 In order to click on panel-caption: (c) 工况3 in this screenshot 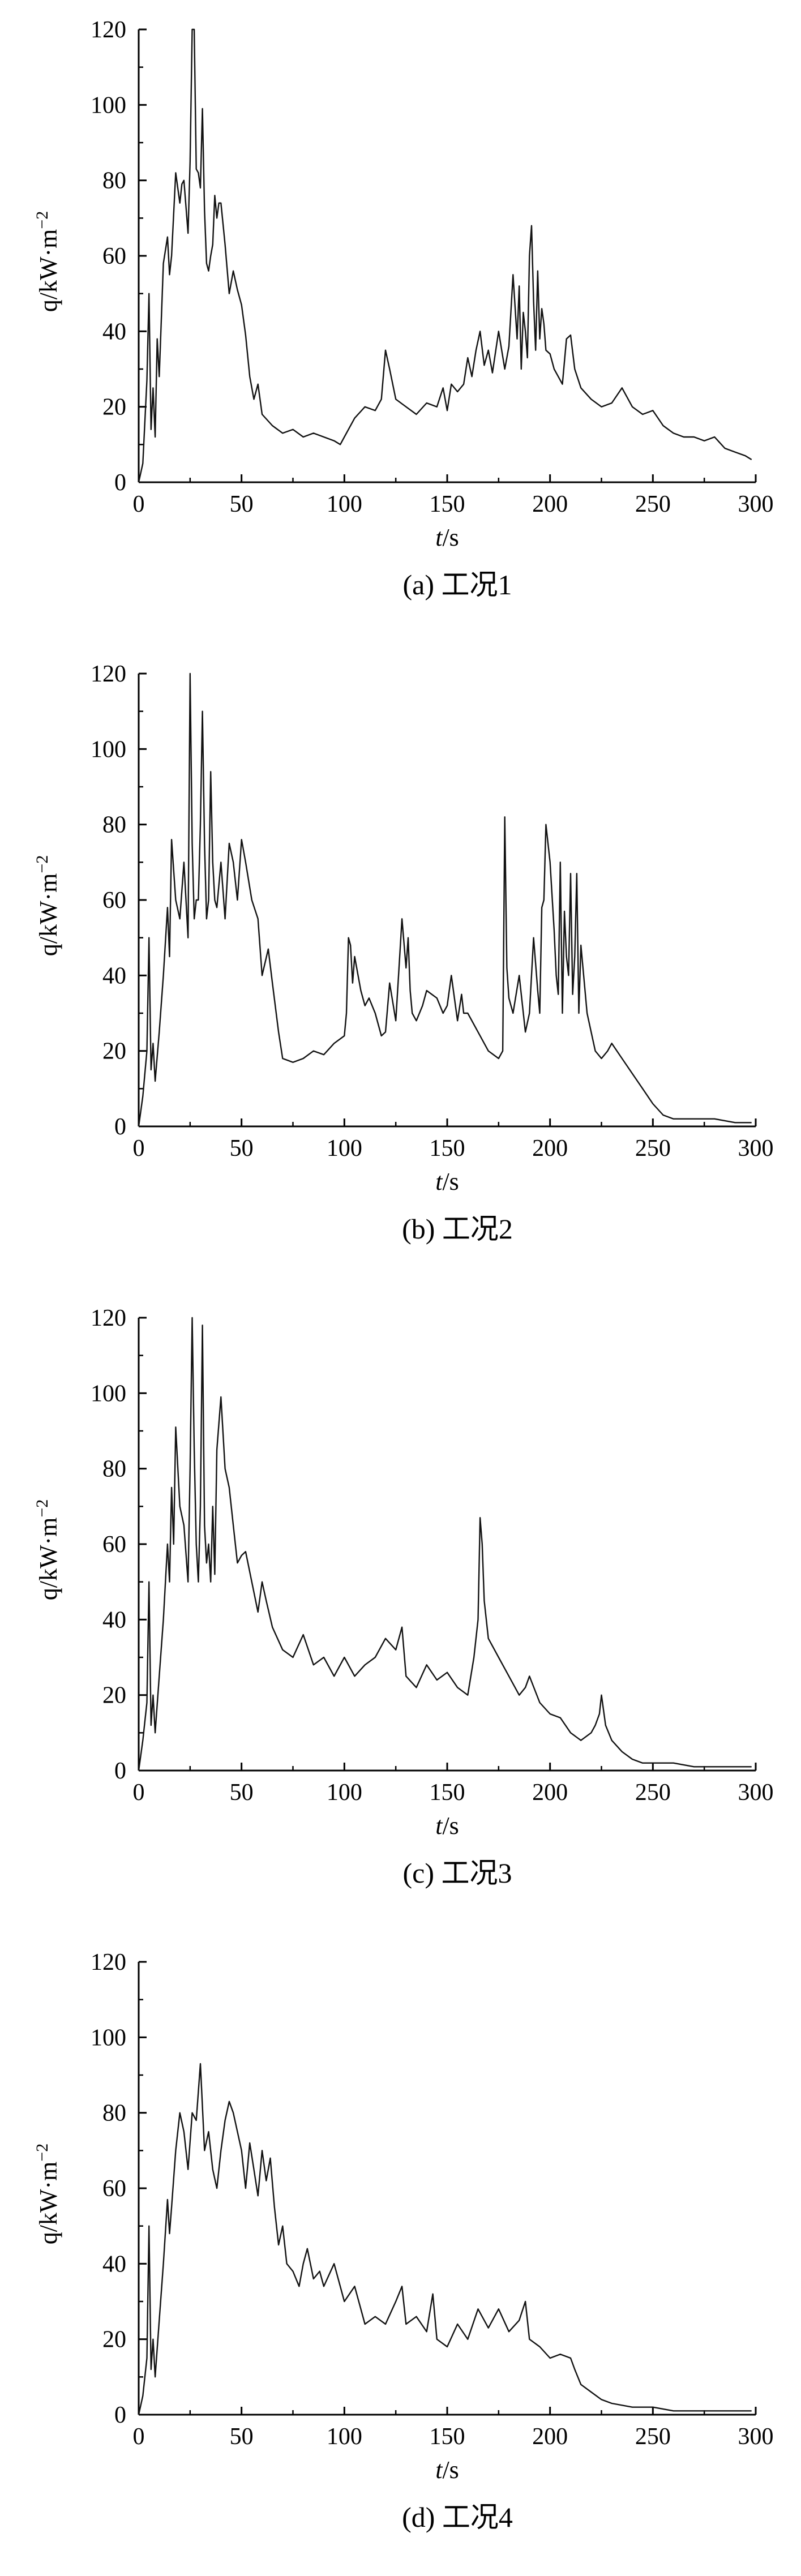, I will do `click(457, 1873)`.